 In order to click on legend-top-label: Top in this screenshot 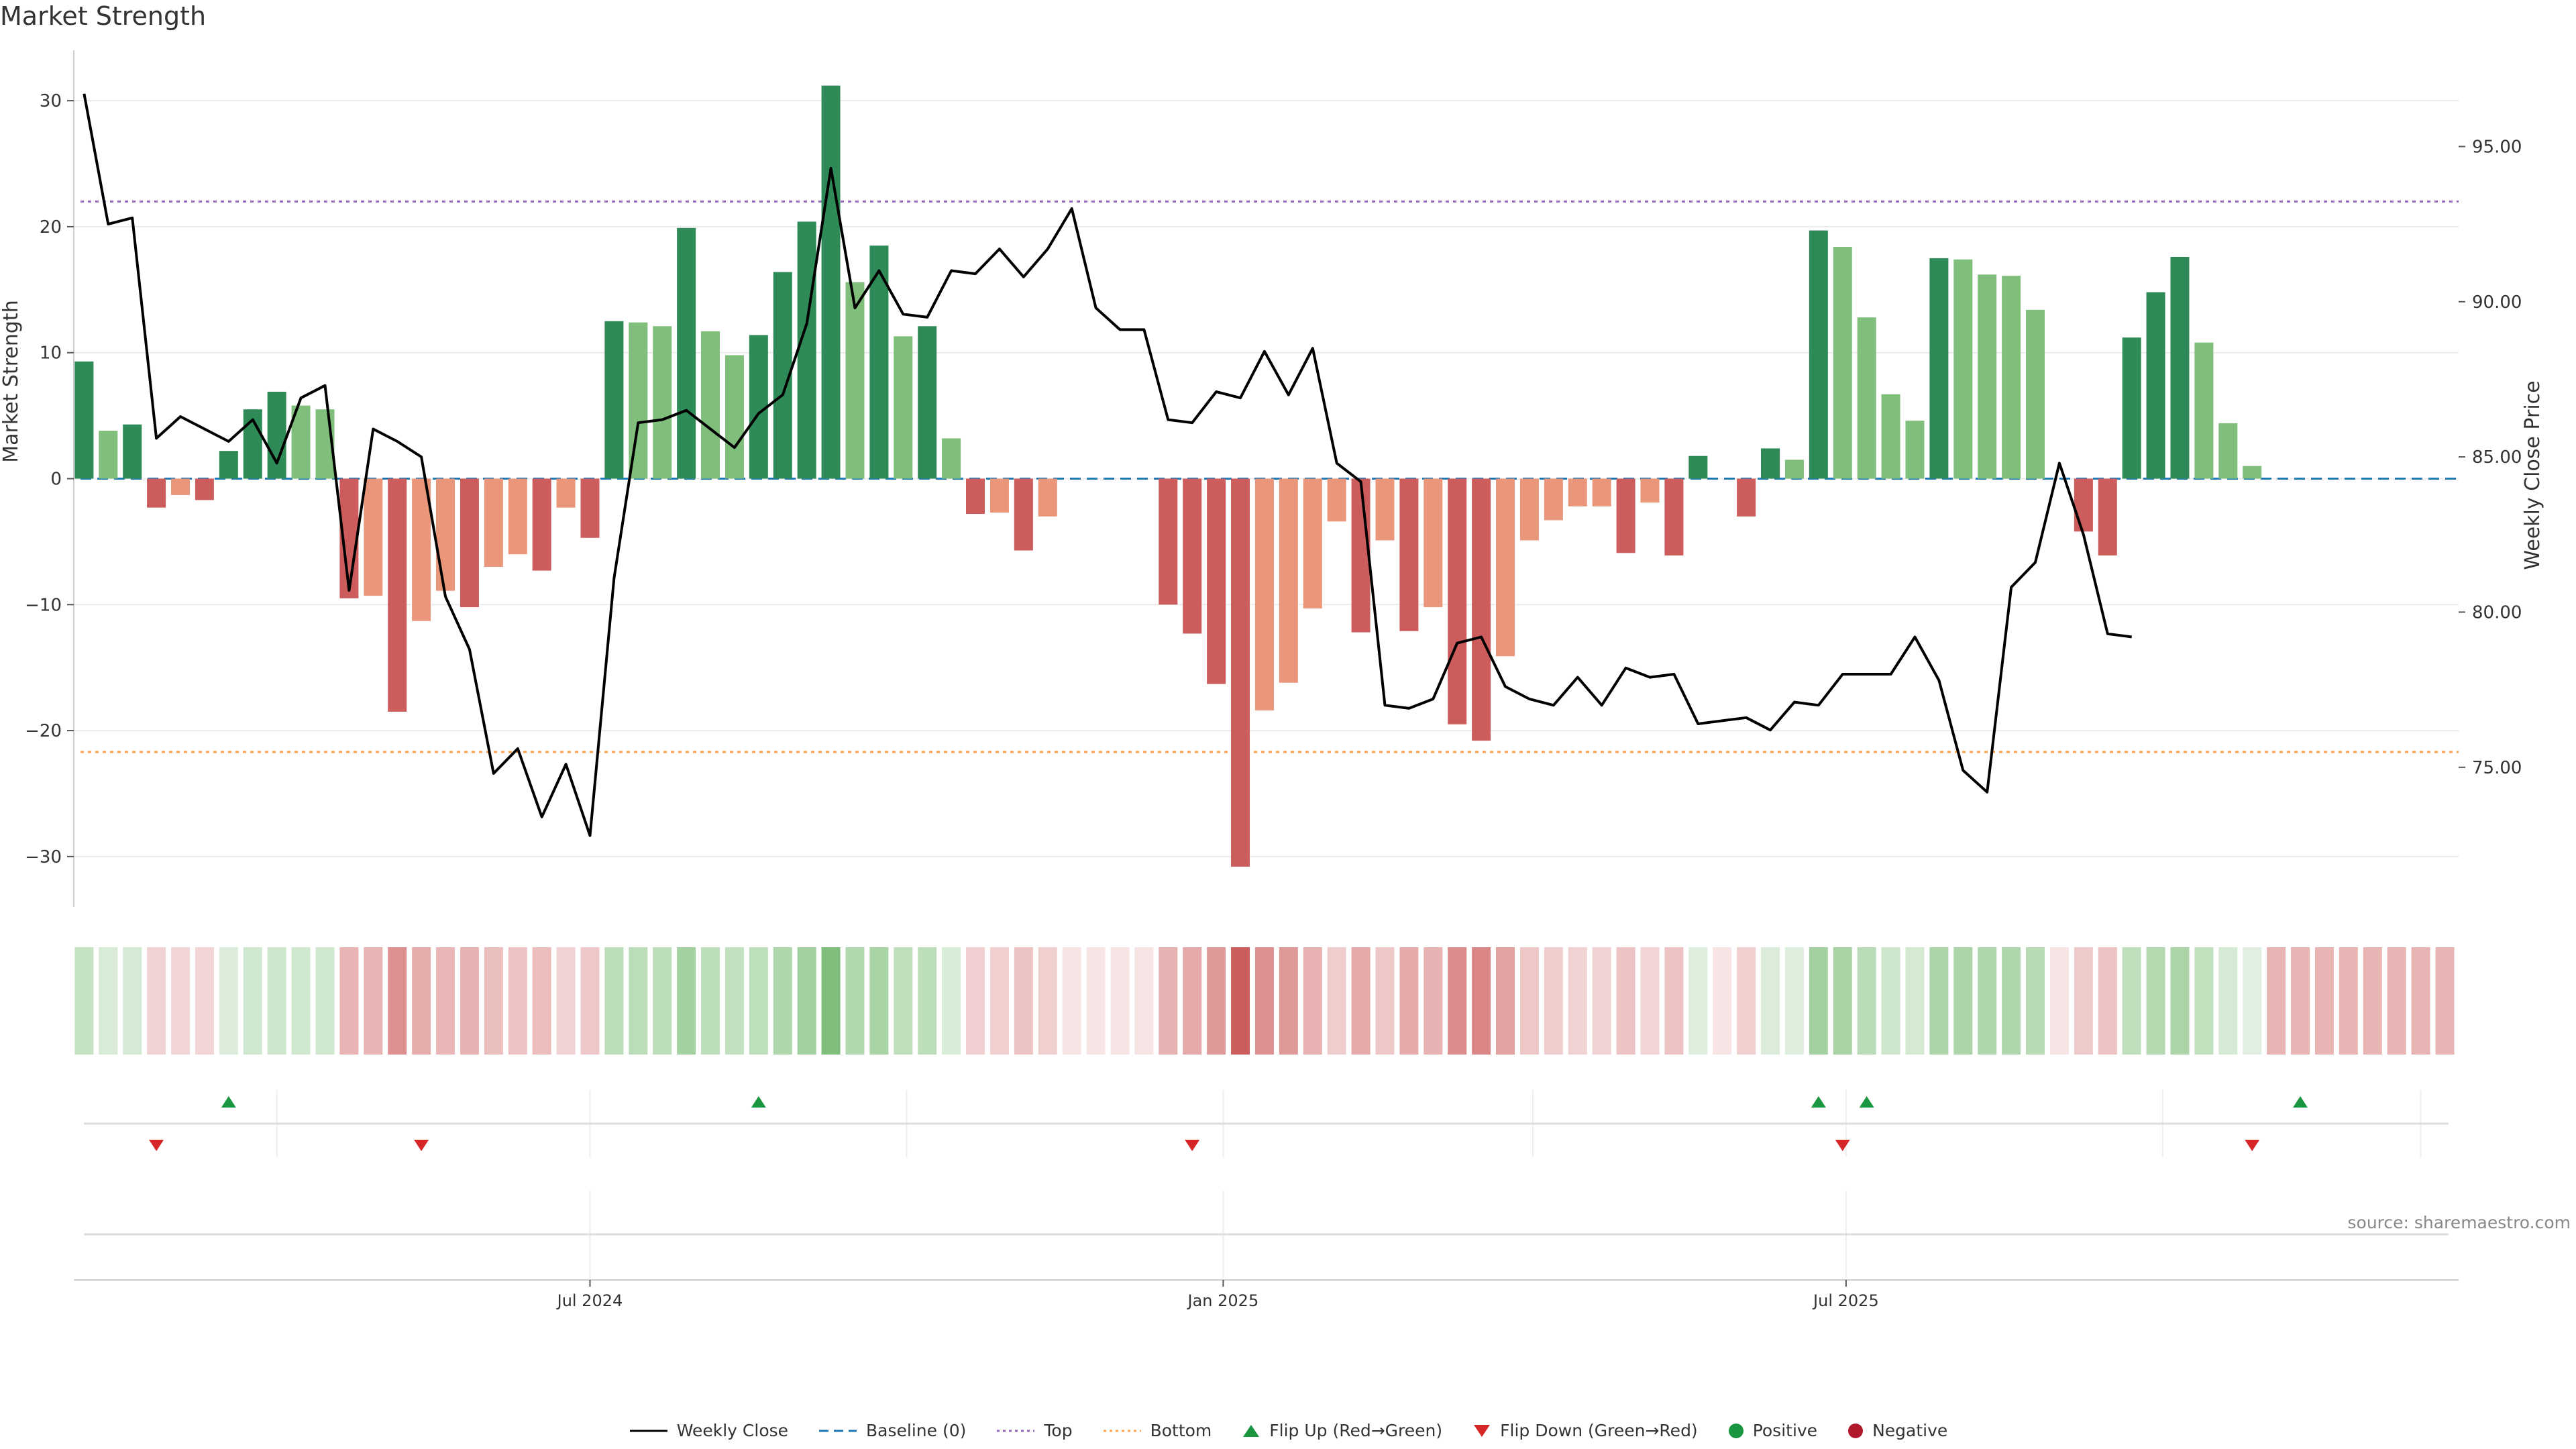, I will do `click(1058, 1430)`.